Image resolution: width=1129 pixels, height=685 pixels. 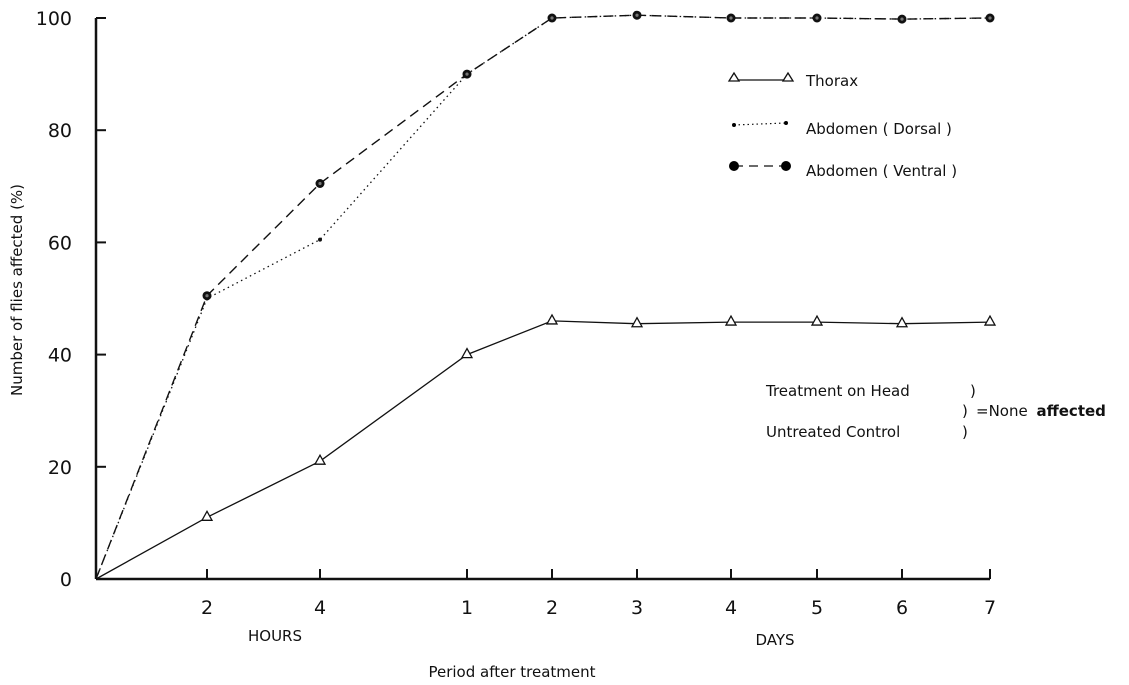 I want to click on y-tick-label-0: 0, so click(x=66, y=580).